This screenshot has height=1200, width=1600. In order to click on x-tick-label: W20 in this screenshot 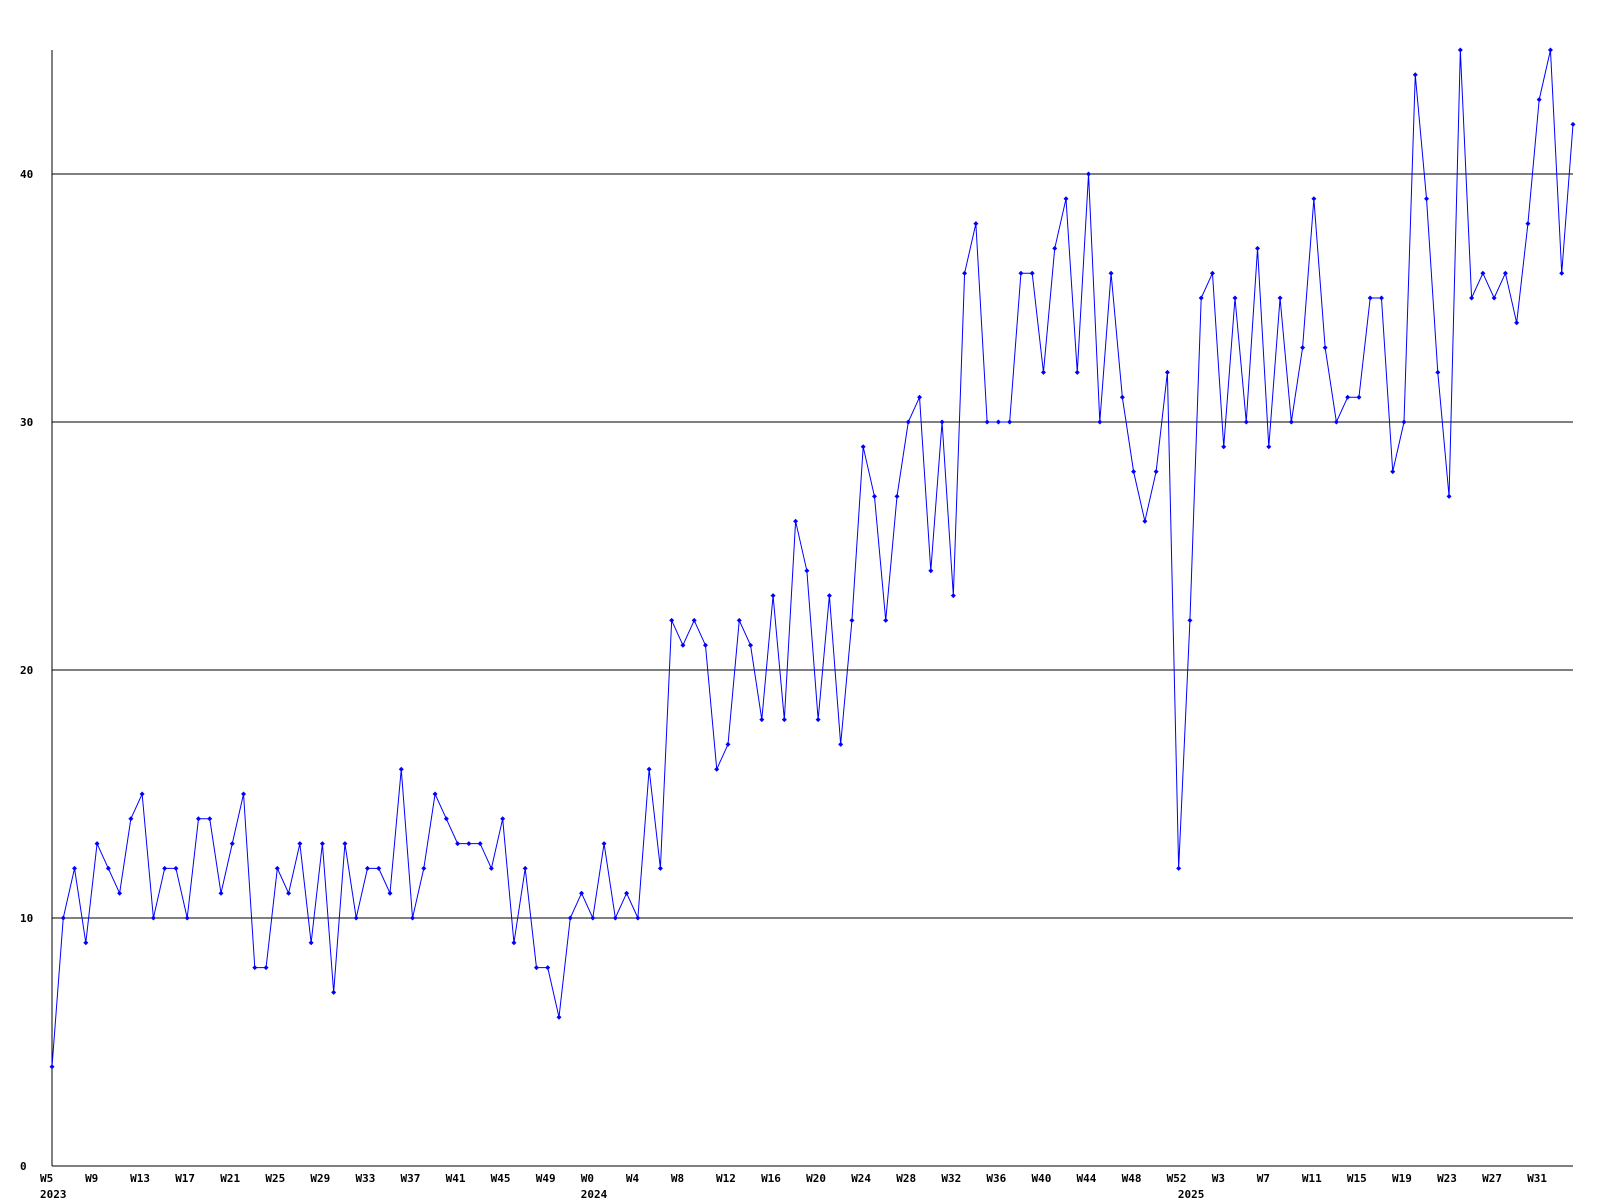, I will do `click(816, 1178)`.